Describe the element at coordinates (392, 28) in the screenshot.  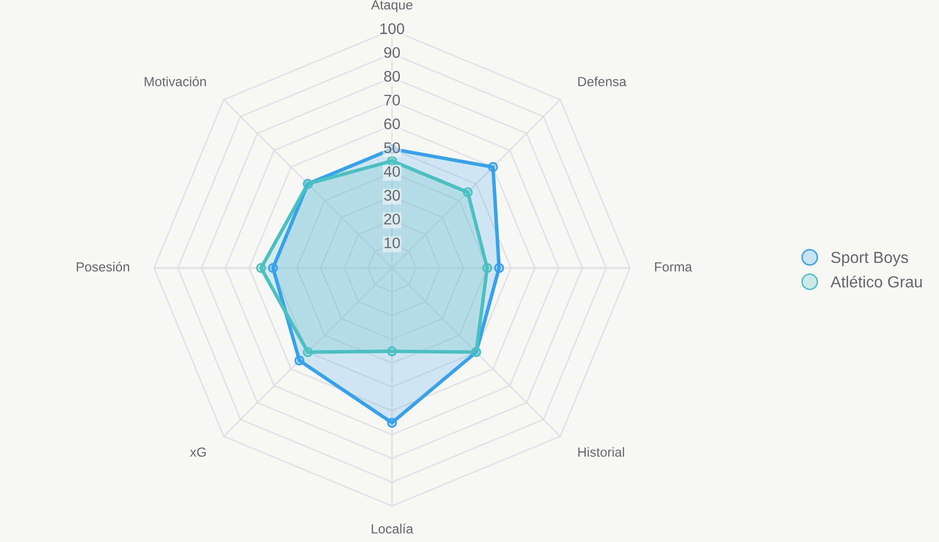
I see `y-tick-label: 100` at that location.